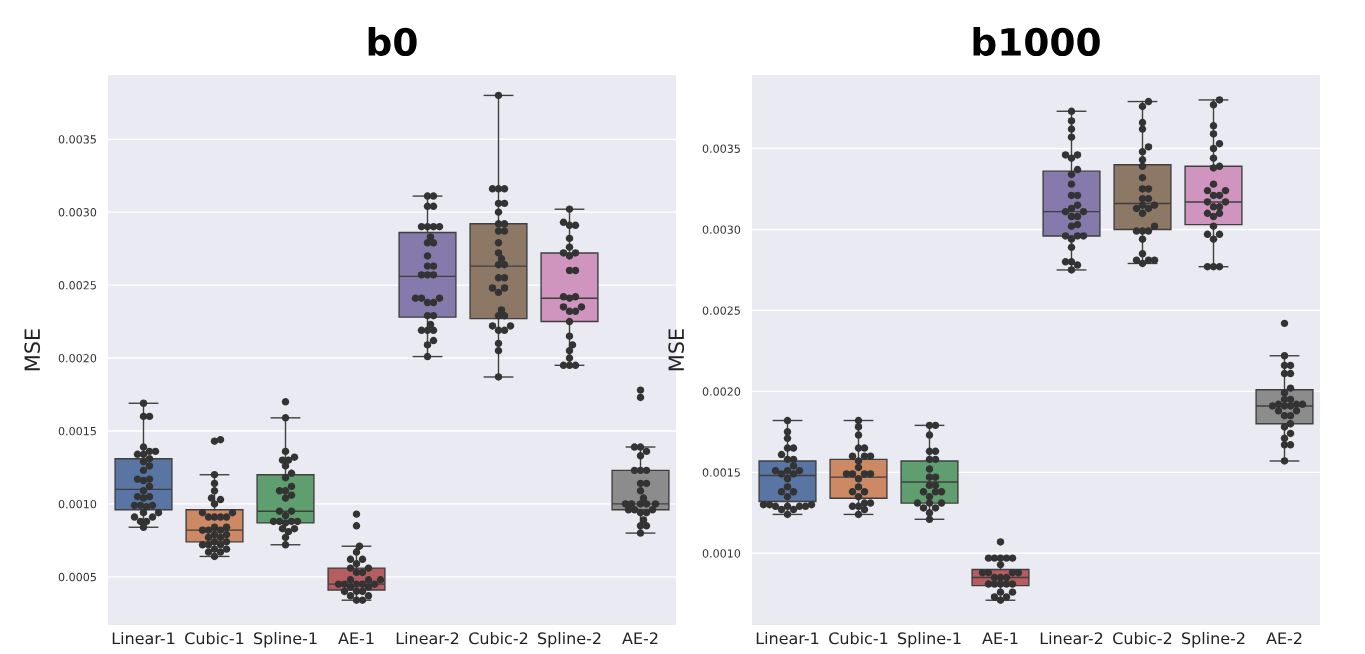  What do you see at coordinates (392, 42) in the screenshot?
I see `chart-title: b0` at bounding box center [392, 42].